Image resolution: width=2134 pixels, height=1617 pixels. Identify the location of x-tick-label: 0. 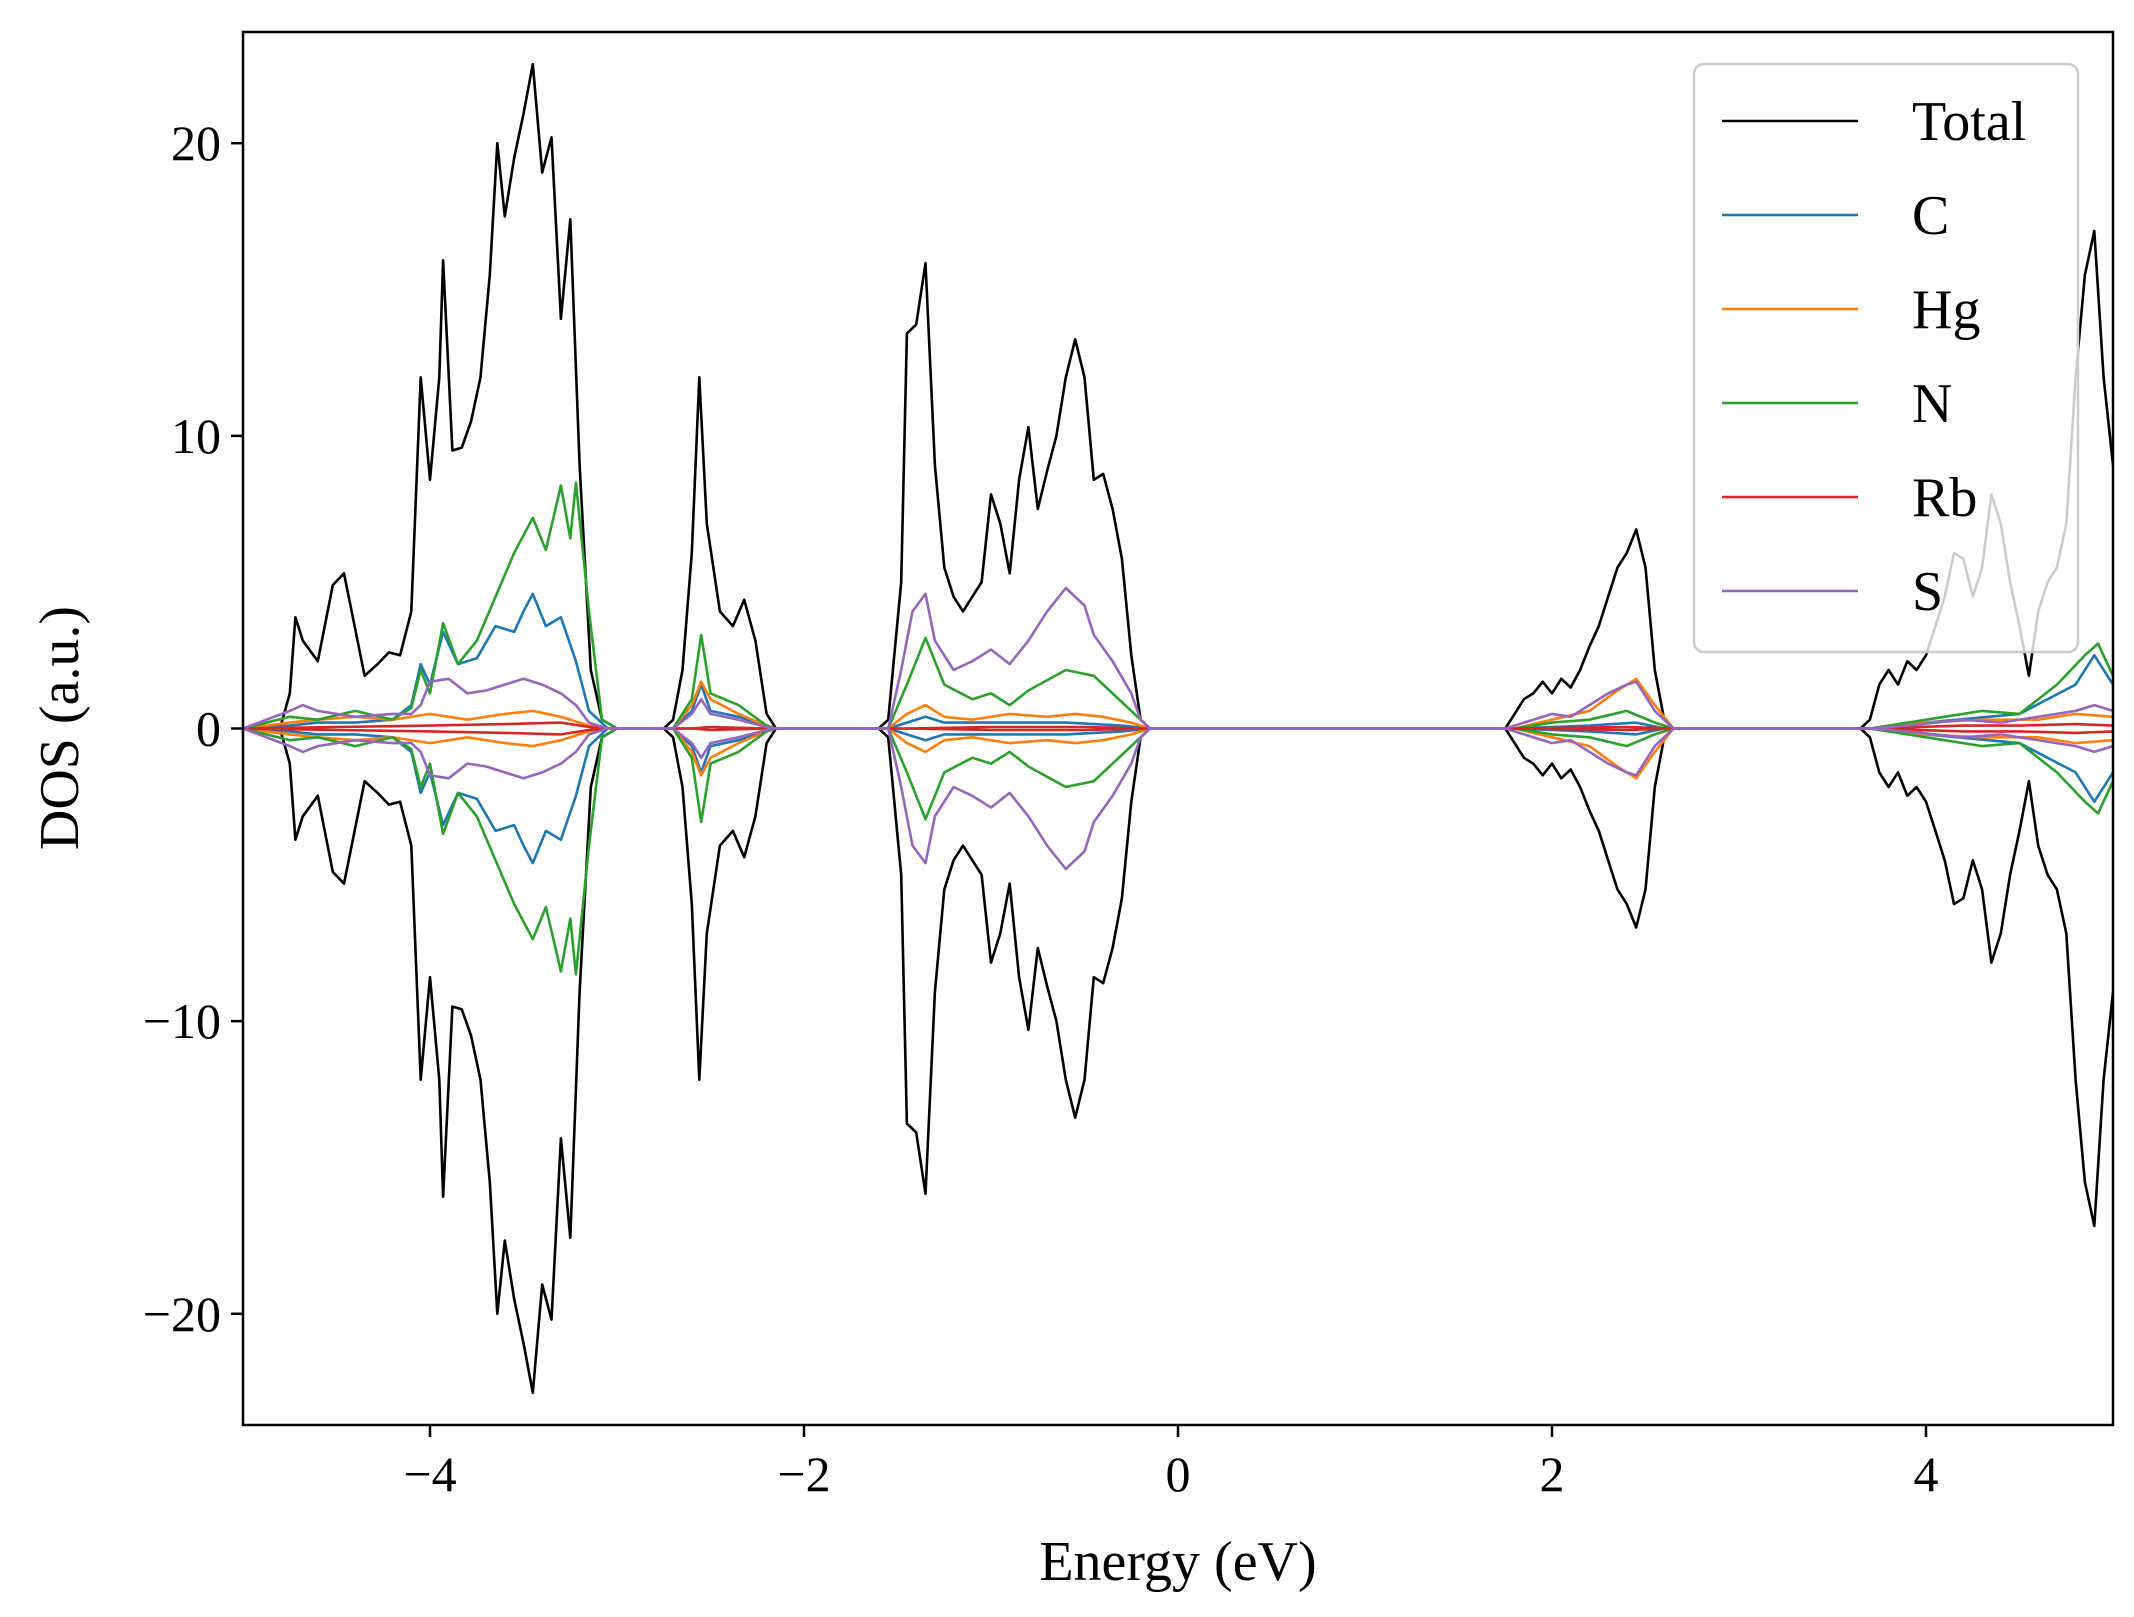
(1178, 1474).